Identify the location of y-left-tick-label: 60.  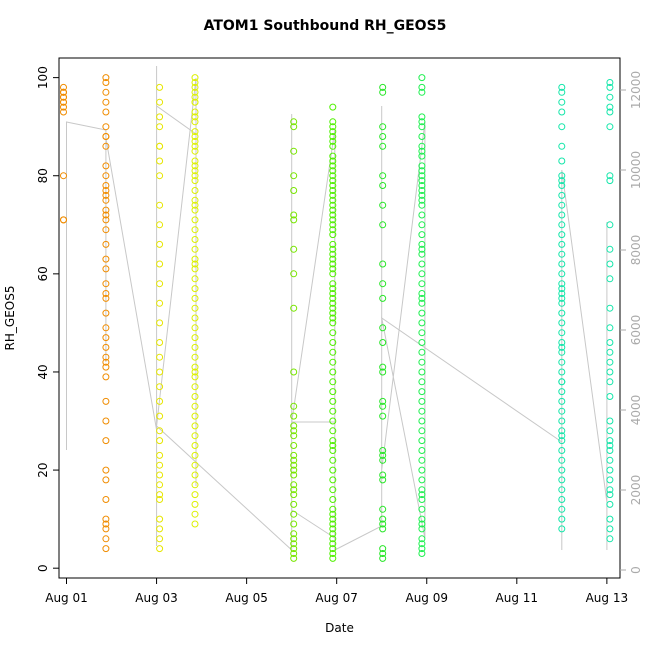
(43, 273).